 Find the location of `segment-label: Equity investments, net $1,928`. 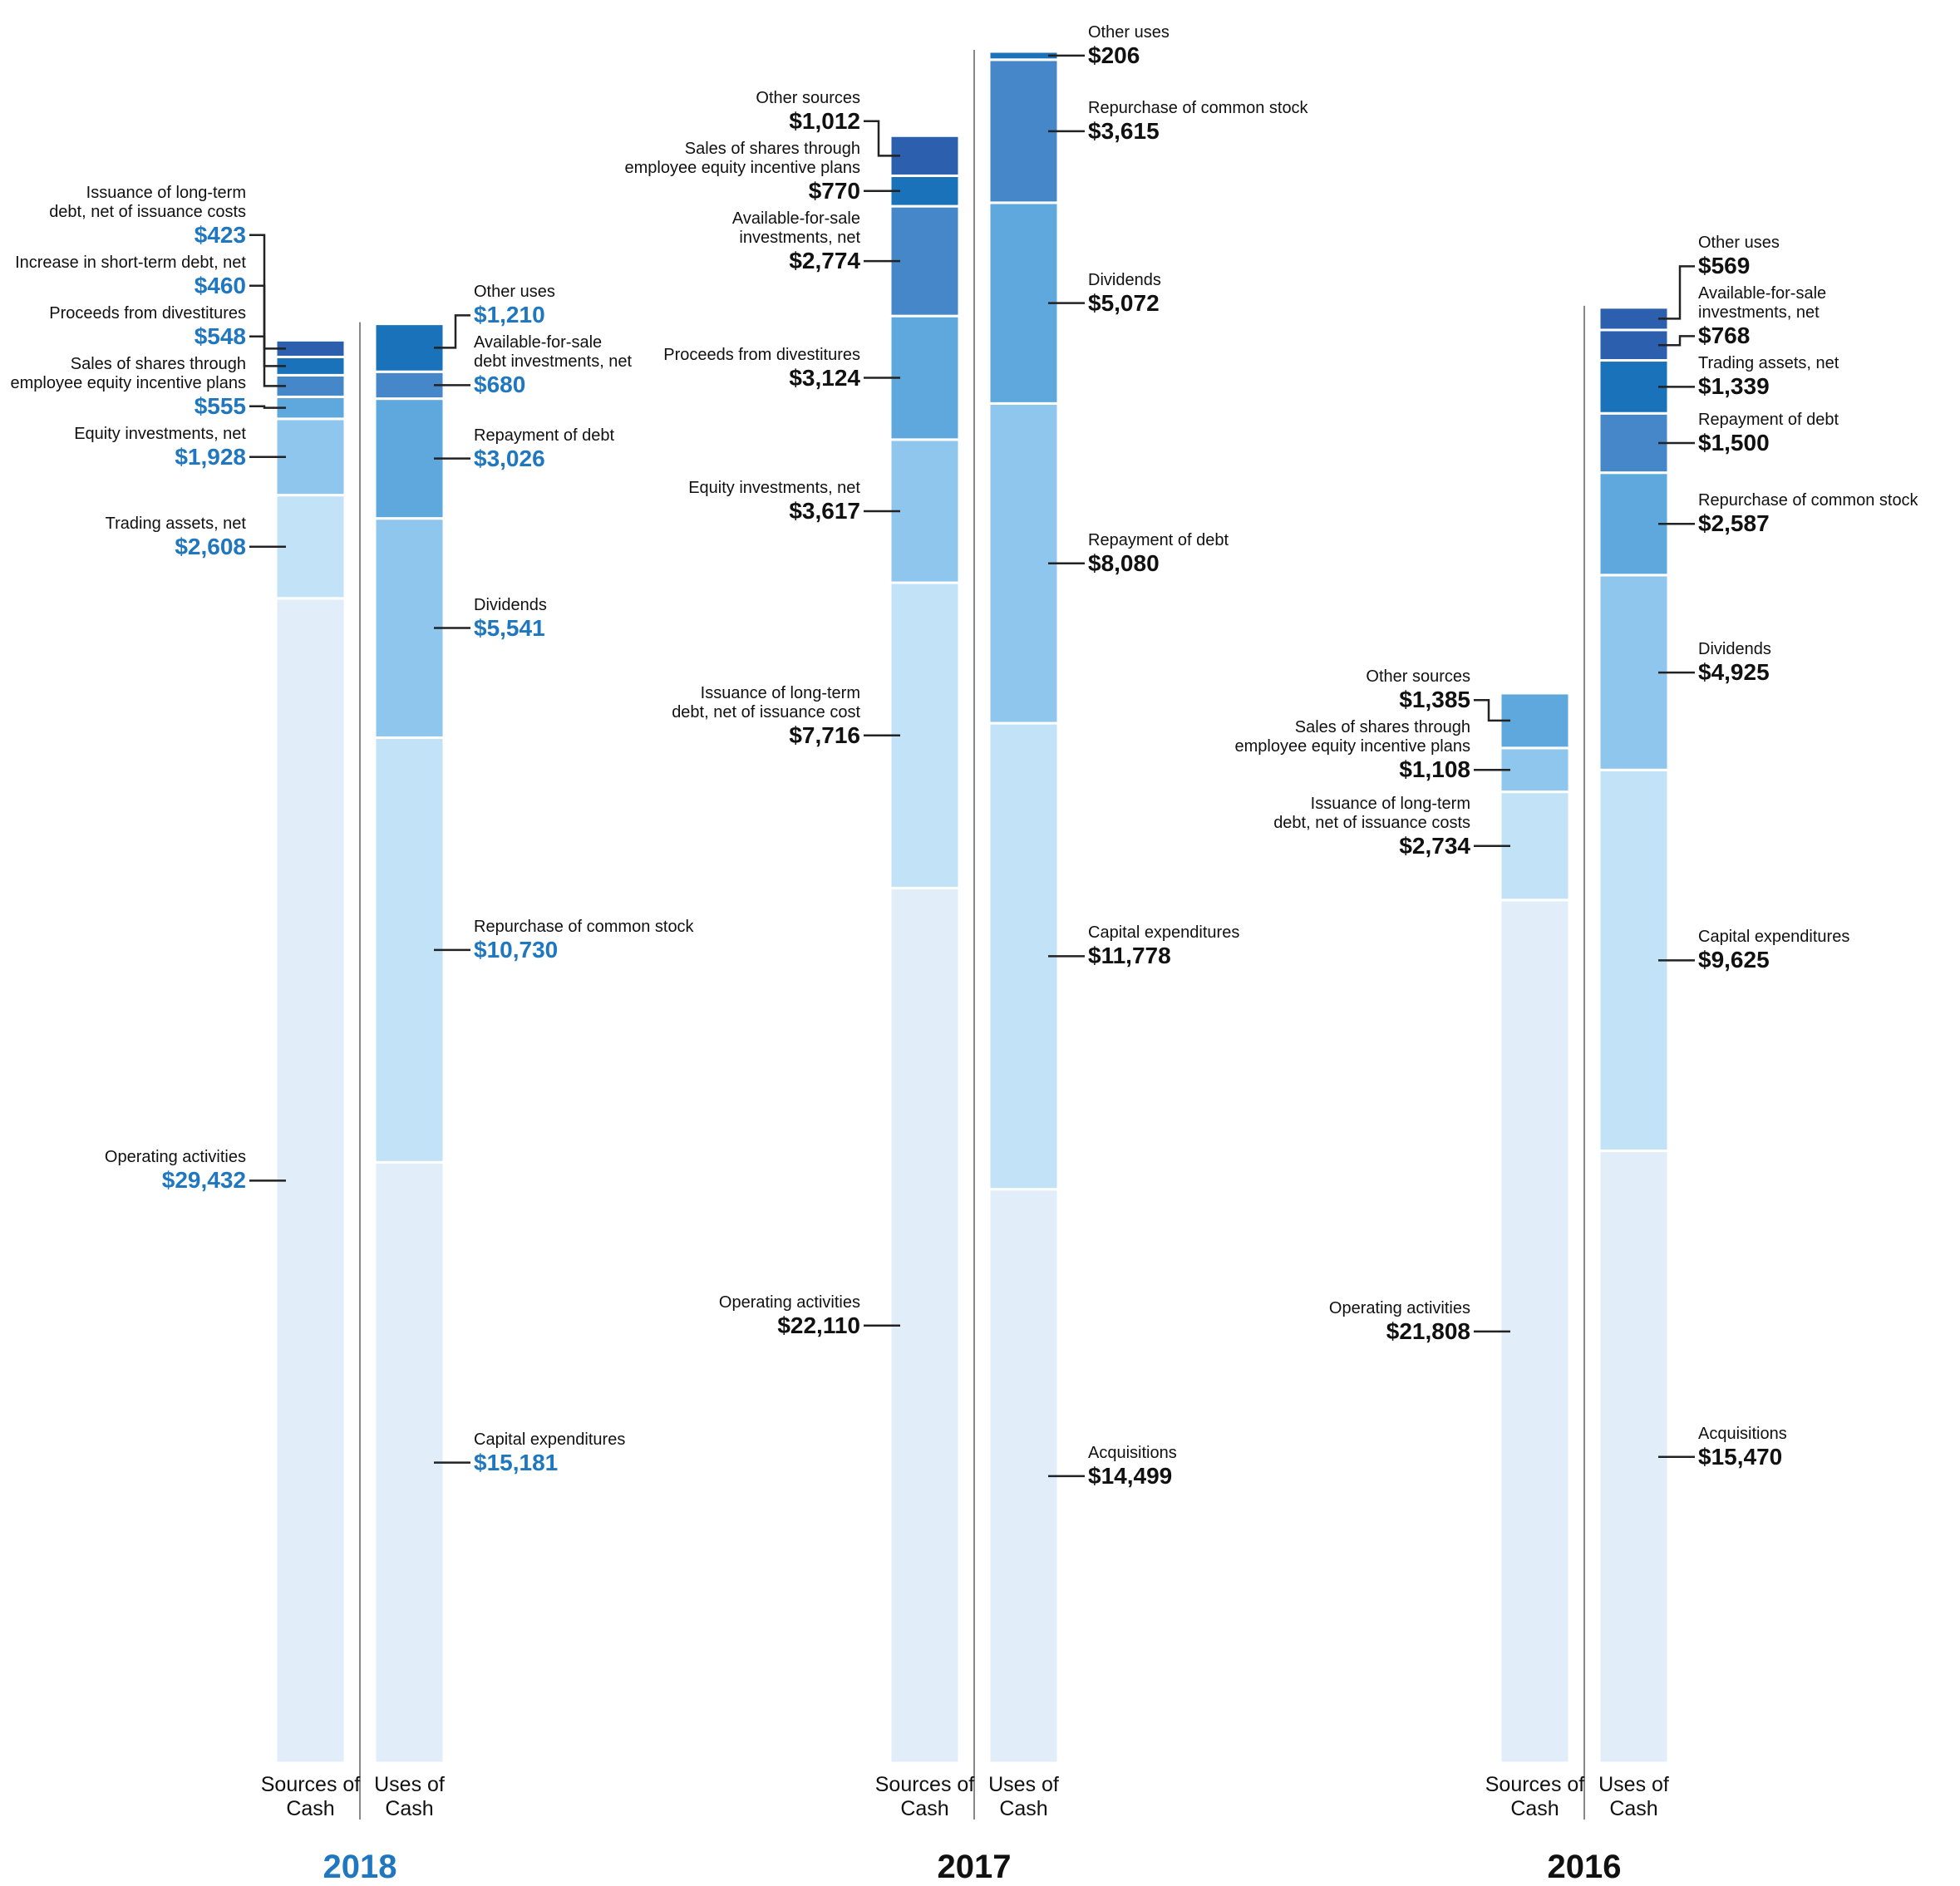

segment-label: Equity investments, net $1,928 is located at coordinates (126, 447).